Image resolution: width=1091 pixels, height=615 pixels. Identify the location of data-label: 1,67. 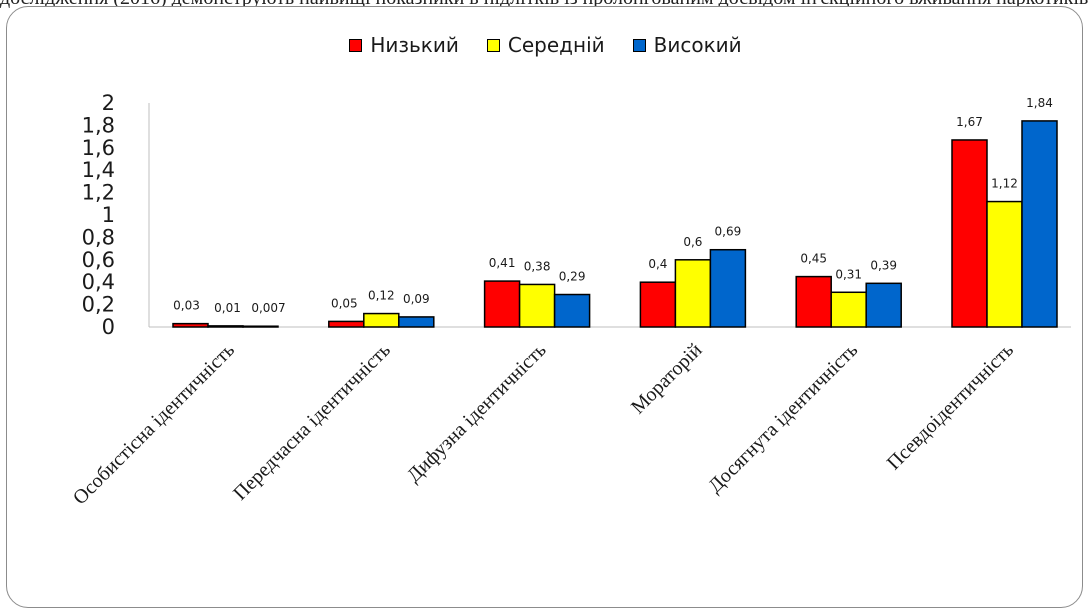
(969, 122).